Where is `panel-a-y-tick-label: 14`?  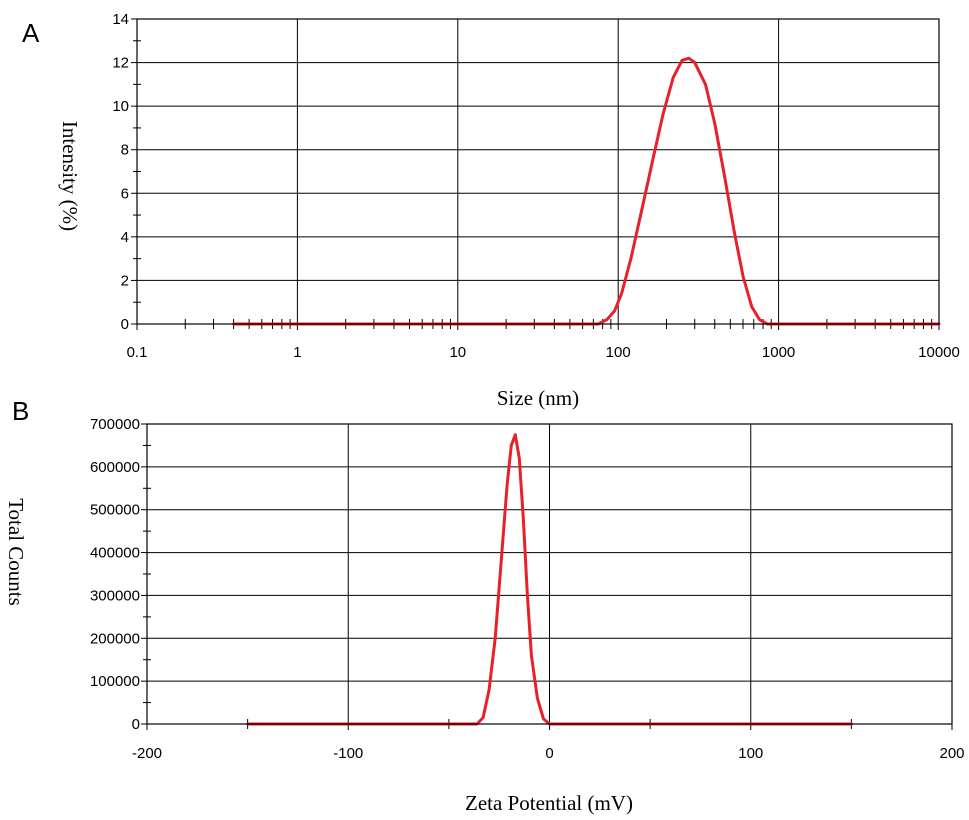
panel-a-y-tick-label: 14 is located at coordinates (120, 19).